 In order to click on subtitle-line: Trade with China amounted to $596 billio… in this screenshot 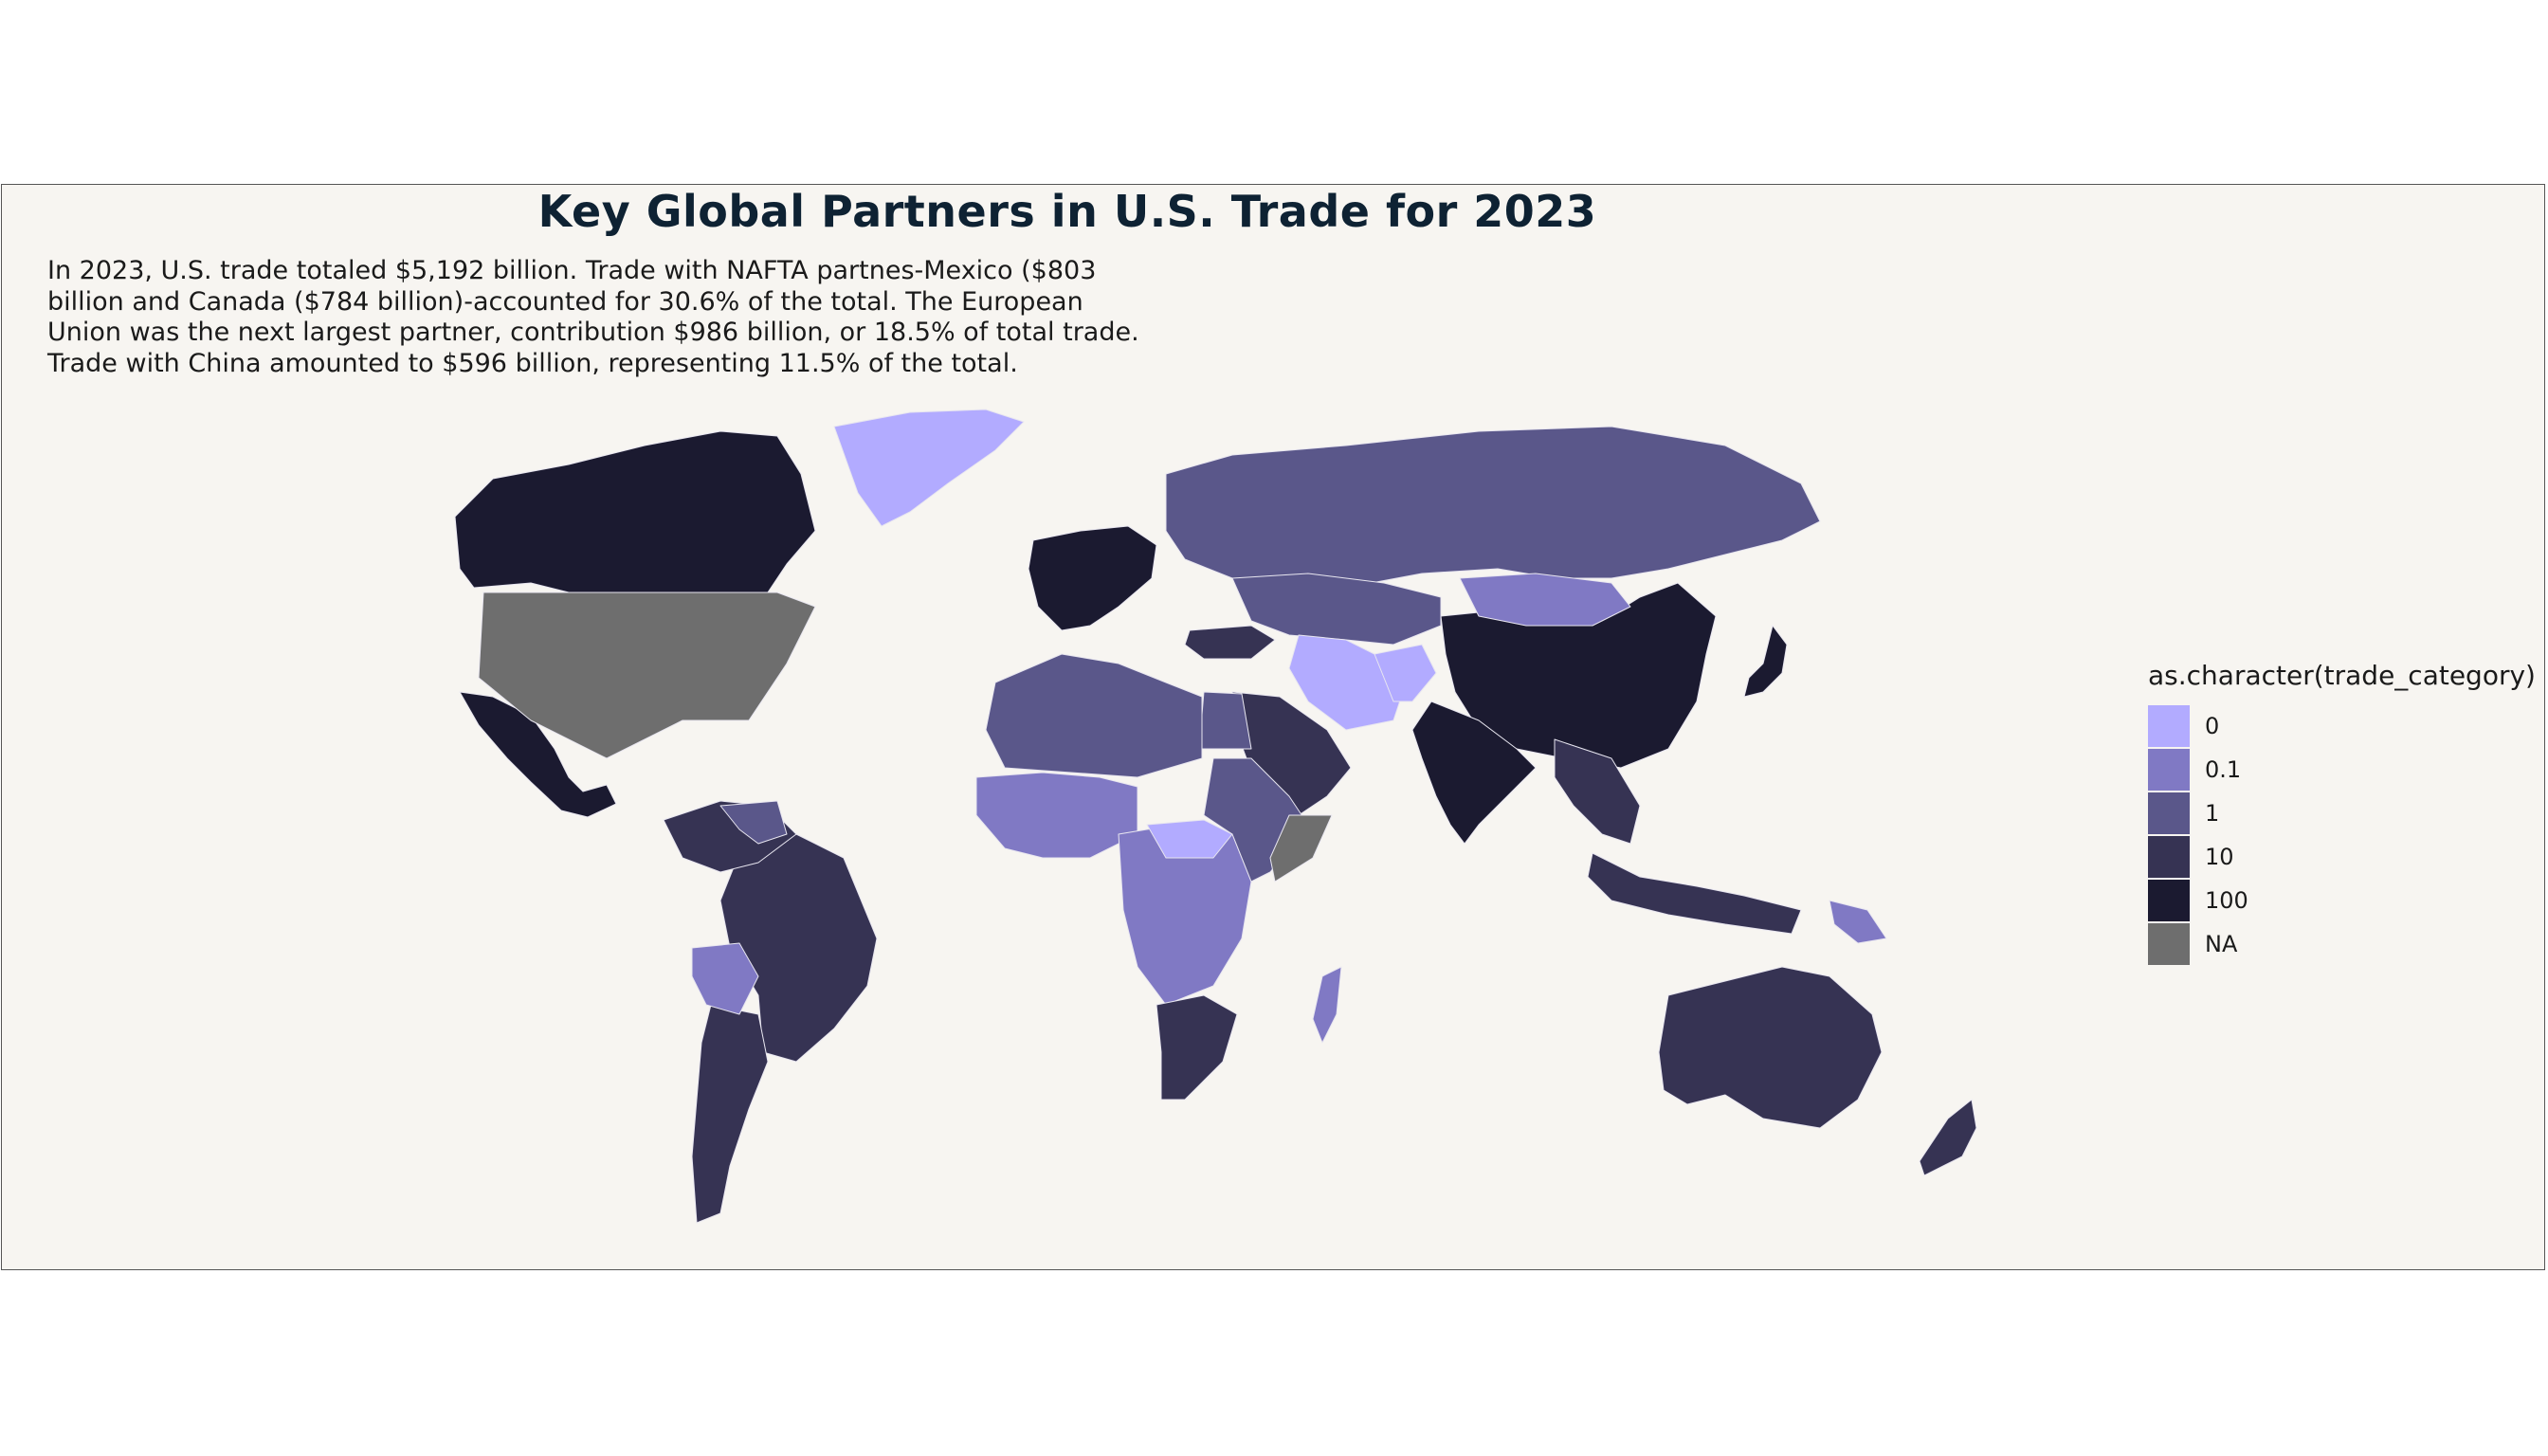, I will do `click(532, 363)`.